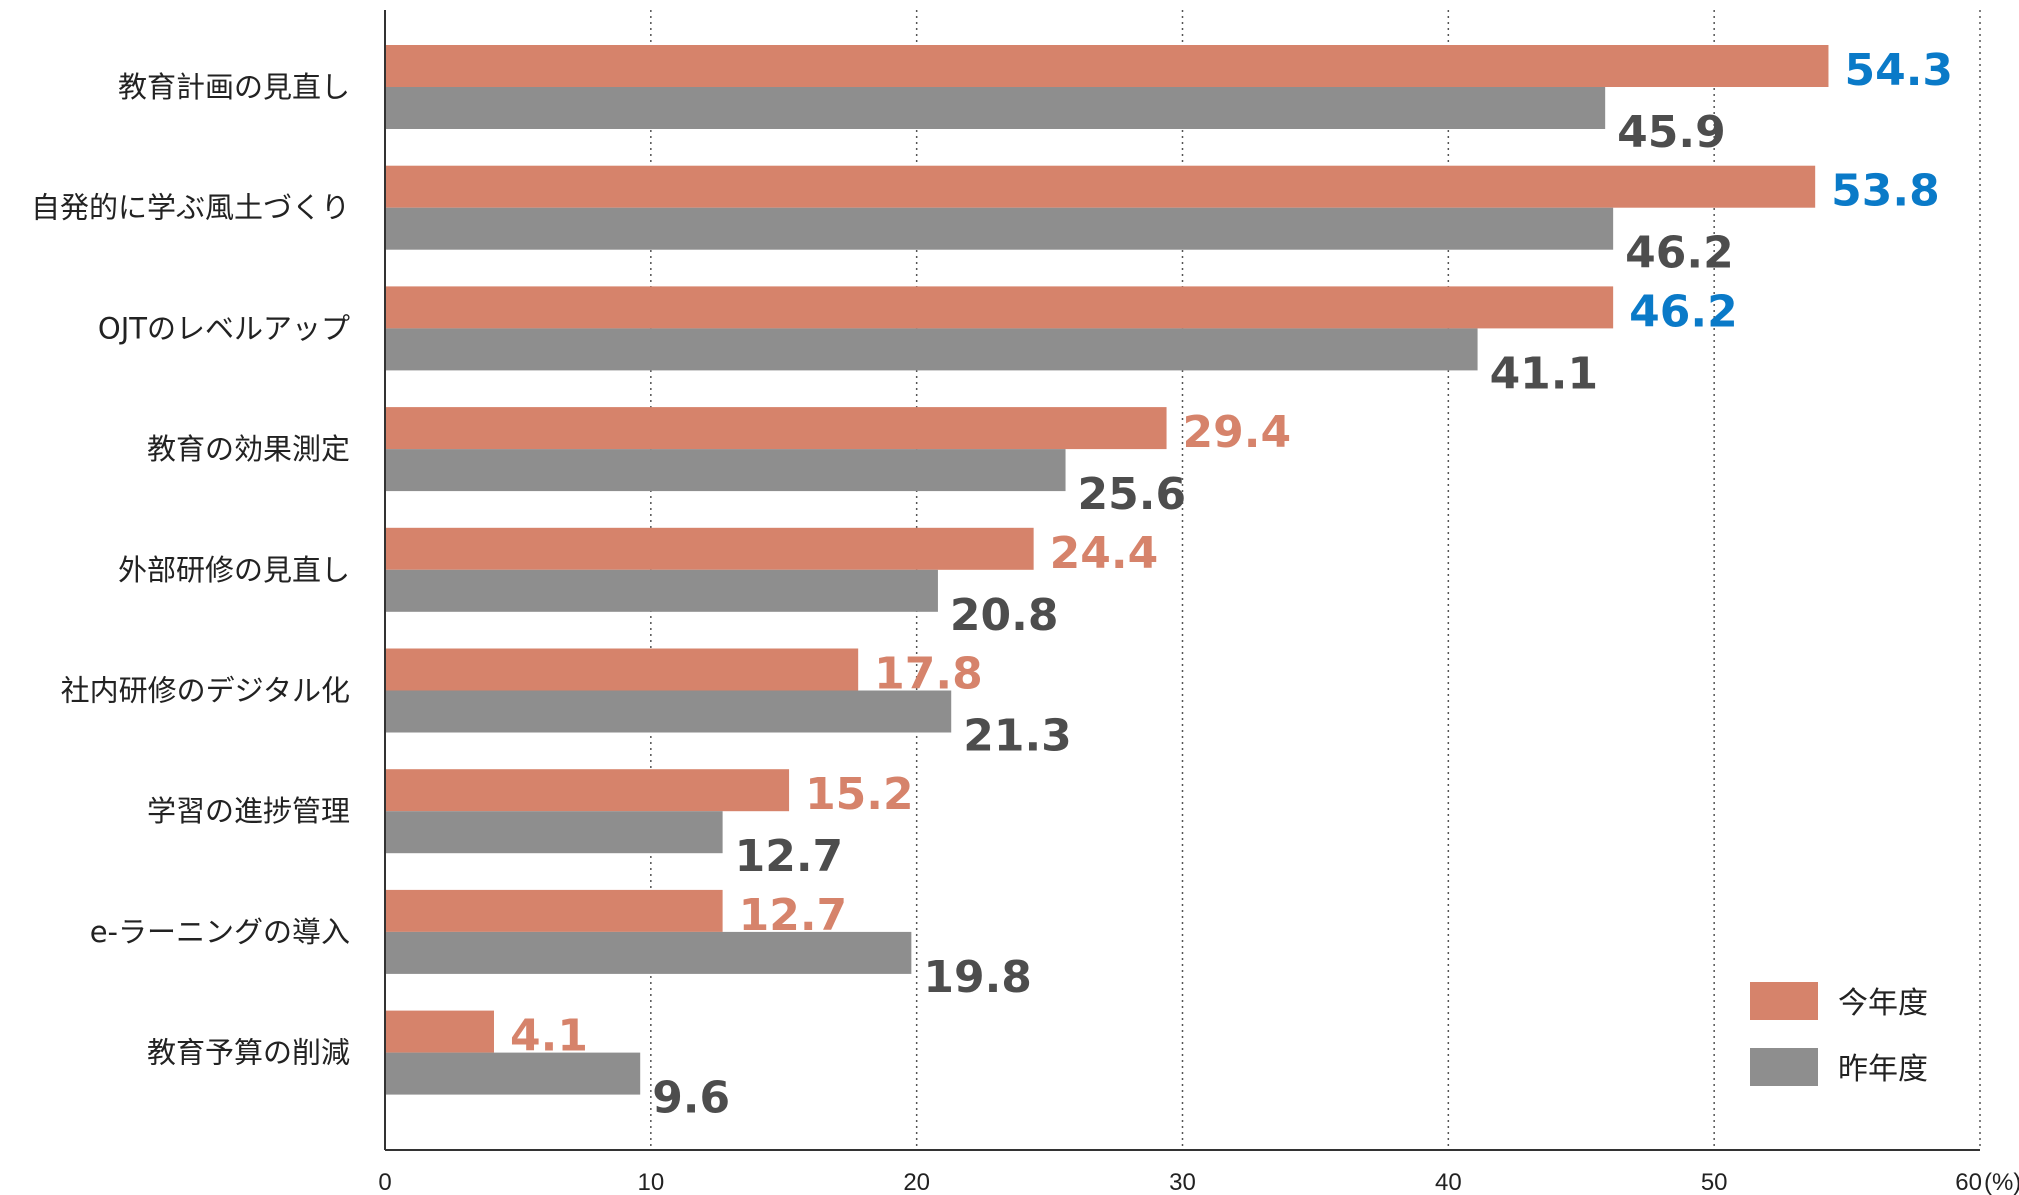 The image size is (2019, 1195). I want to click on legend-label: 今年度, so click(1883, 1003).